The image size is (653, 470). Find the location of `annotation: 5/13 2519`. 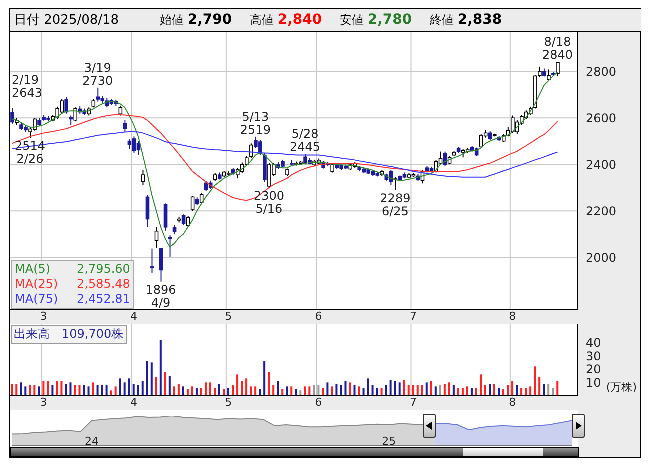

annotation: 5/13 2519 is located at coordinates (255, 123).